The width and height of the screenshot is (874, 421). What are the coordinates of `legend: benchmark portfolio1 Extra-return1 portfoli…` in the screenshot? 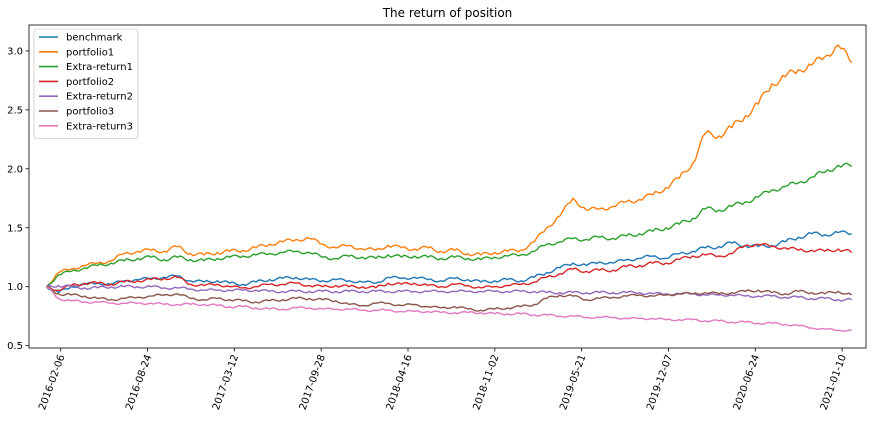 It's located at (86, 83).